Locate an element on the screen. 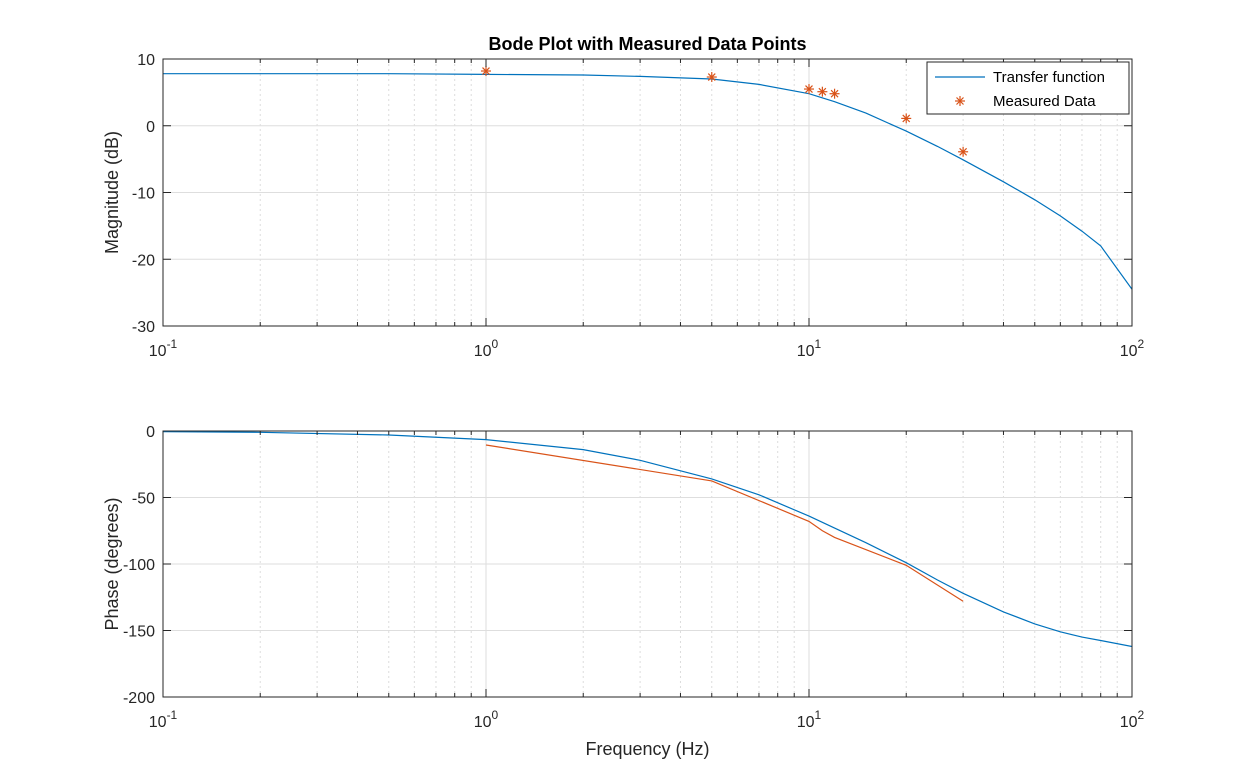  magnitude-y-tick-label: 0 is located at coordinates (150, 127).